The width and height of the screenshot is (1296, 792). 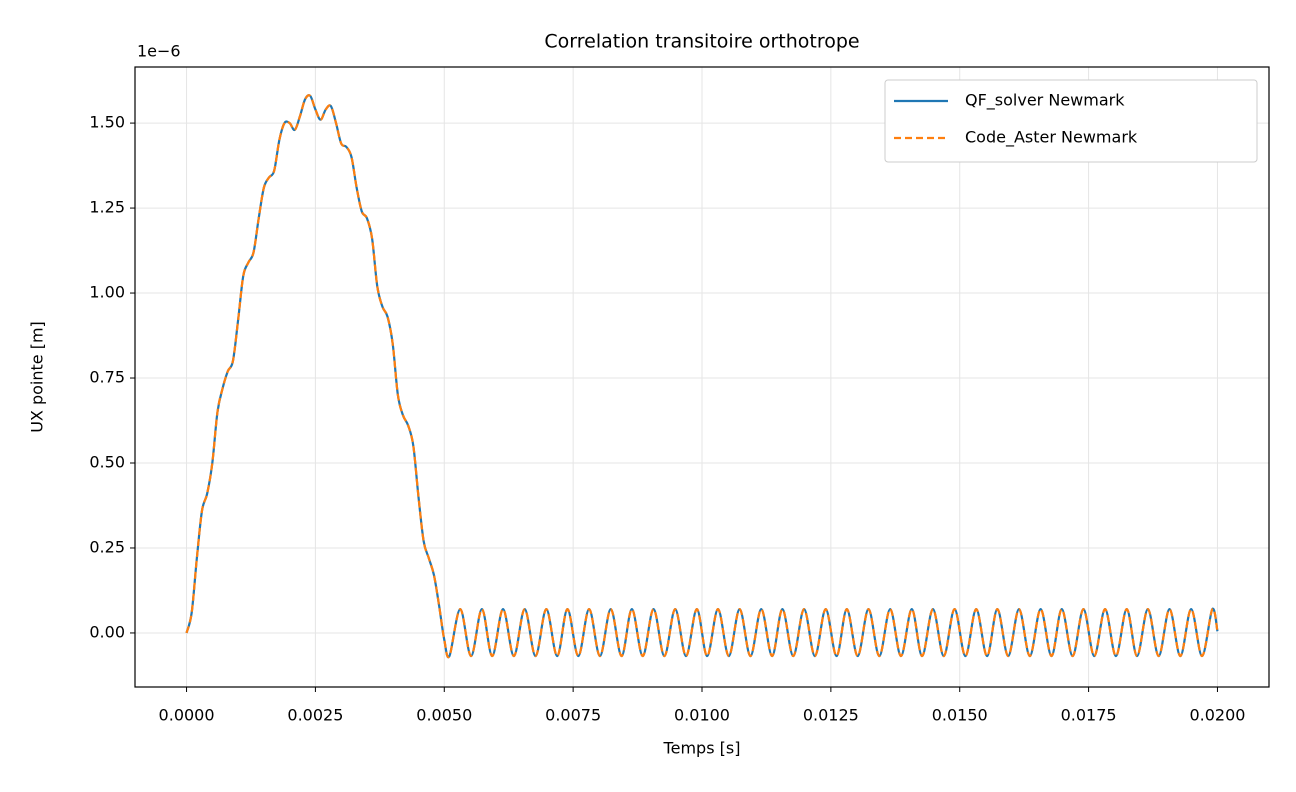 What do you see at coordinates (107, 631) in the screenshot?
I see `y-tick-label: 0.00` at bounding box center [107, 631].